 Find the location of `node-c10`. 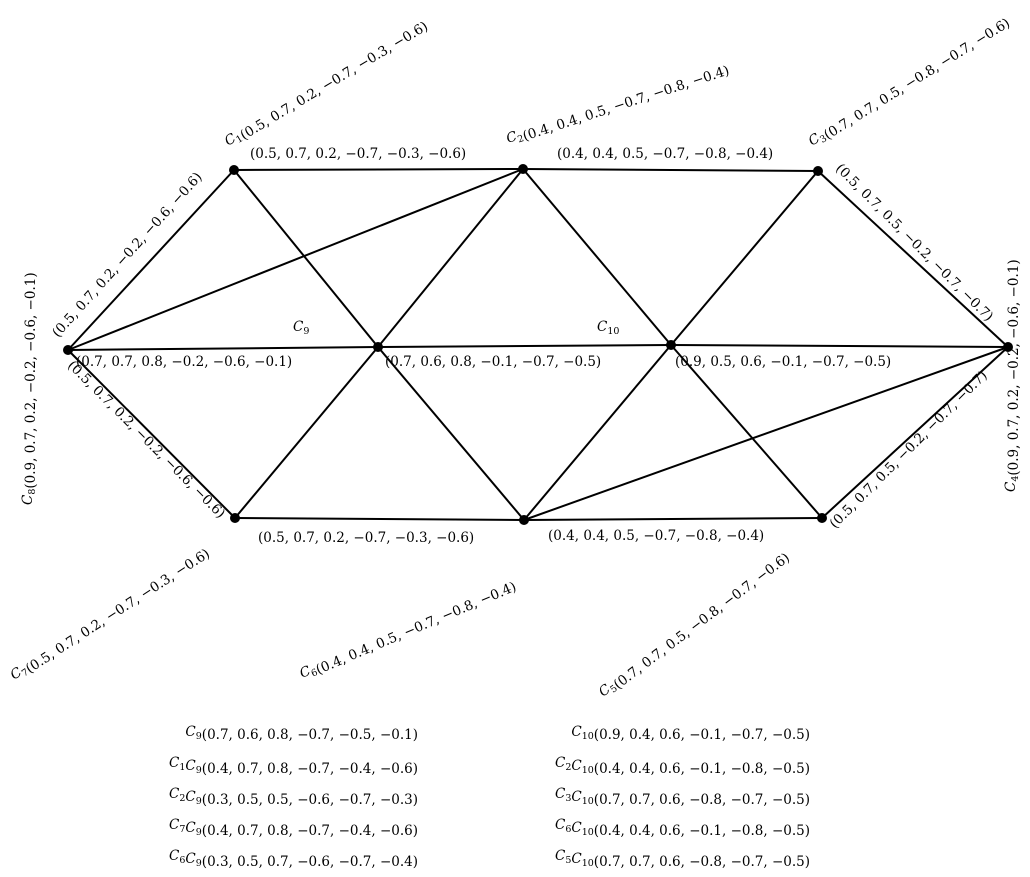

node-c10 is located at coordinates (671, 345).